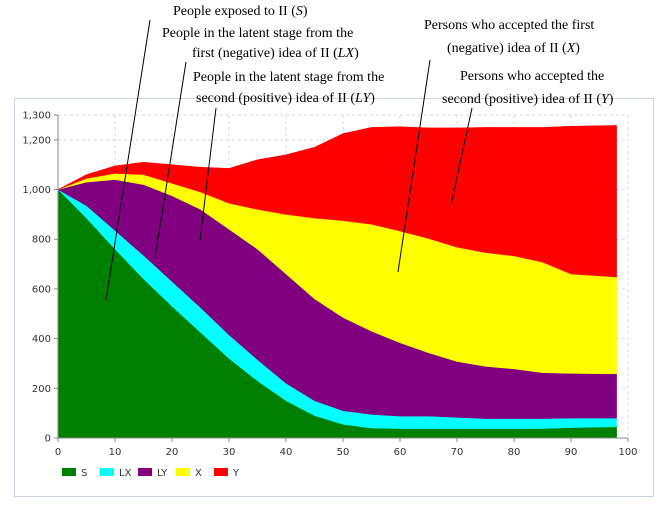 This screenshot has height=505, width=658. I want to click on legend-label-ly: LY, so click(162, 473).